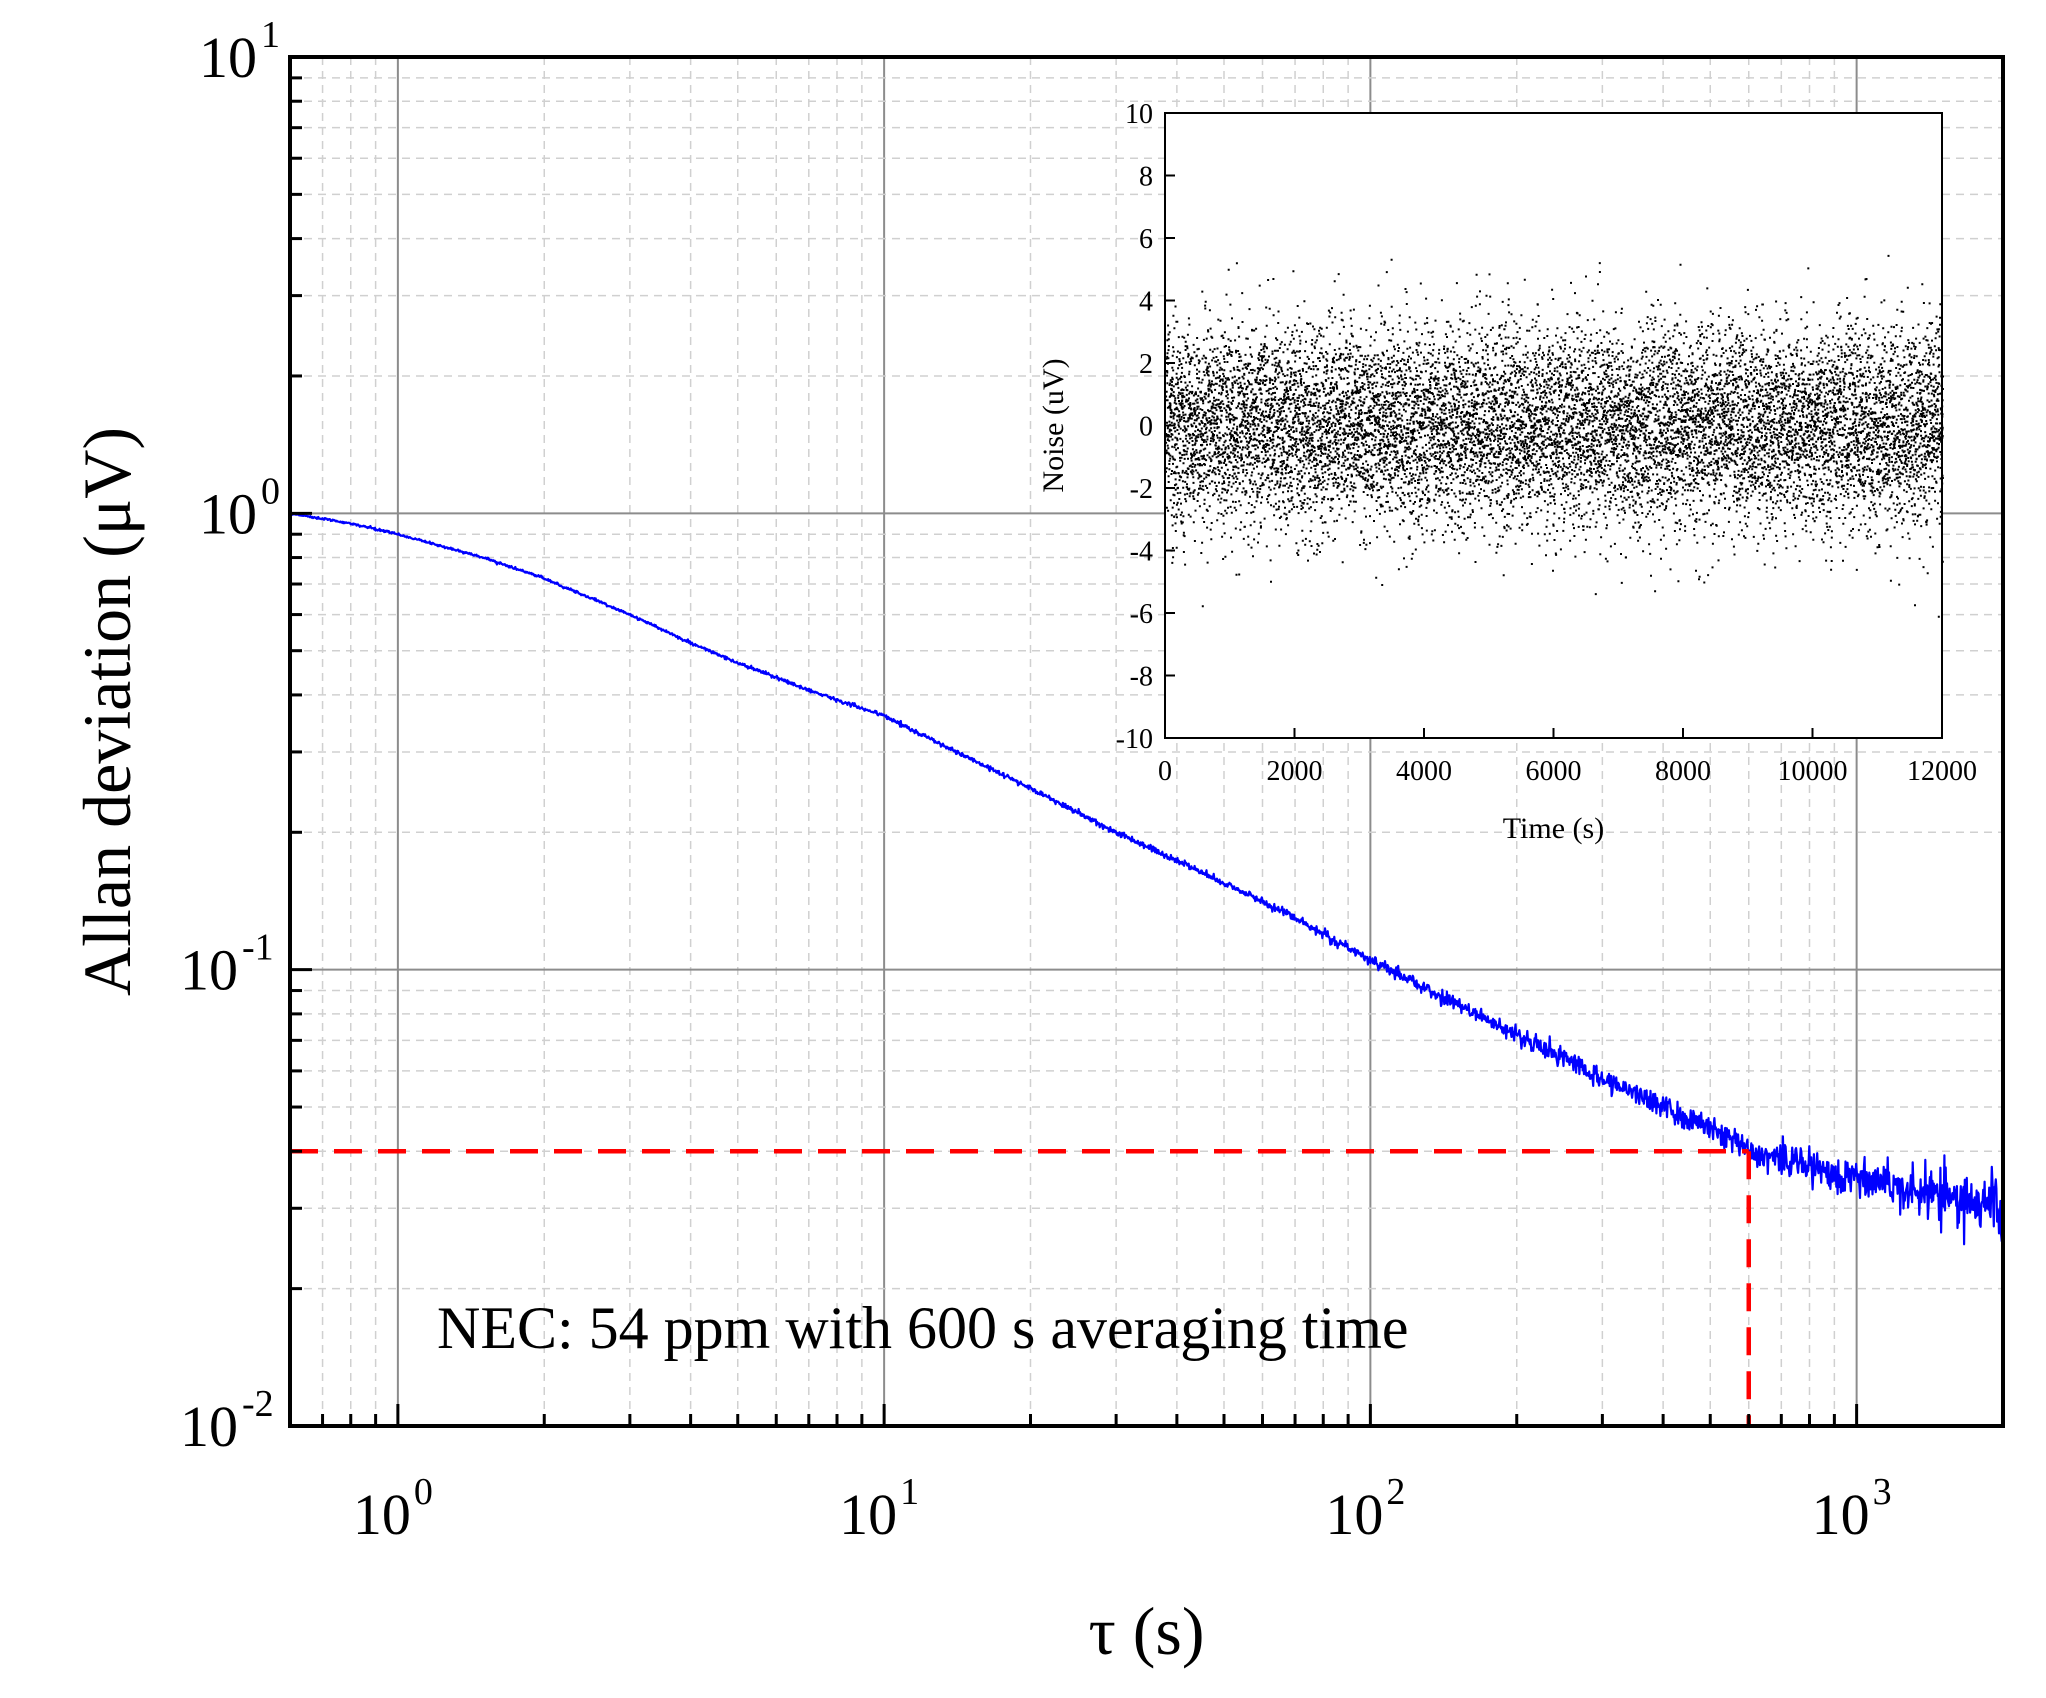 The width and height of the screenshot is (2046, 1698). What do you see at coordinates (1134, 739) in the screenshot?
I see `inset-y-tick-label: -10` at bounding box center [1134, 739].